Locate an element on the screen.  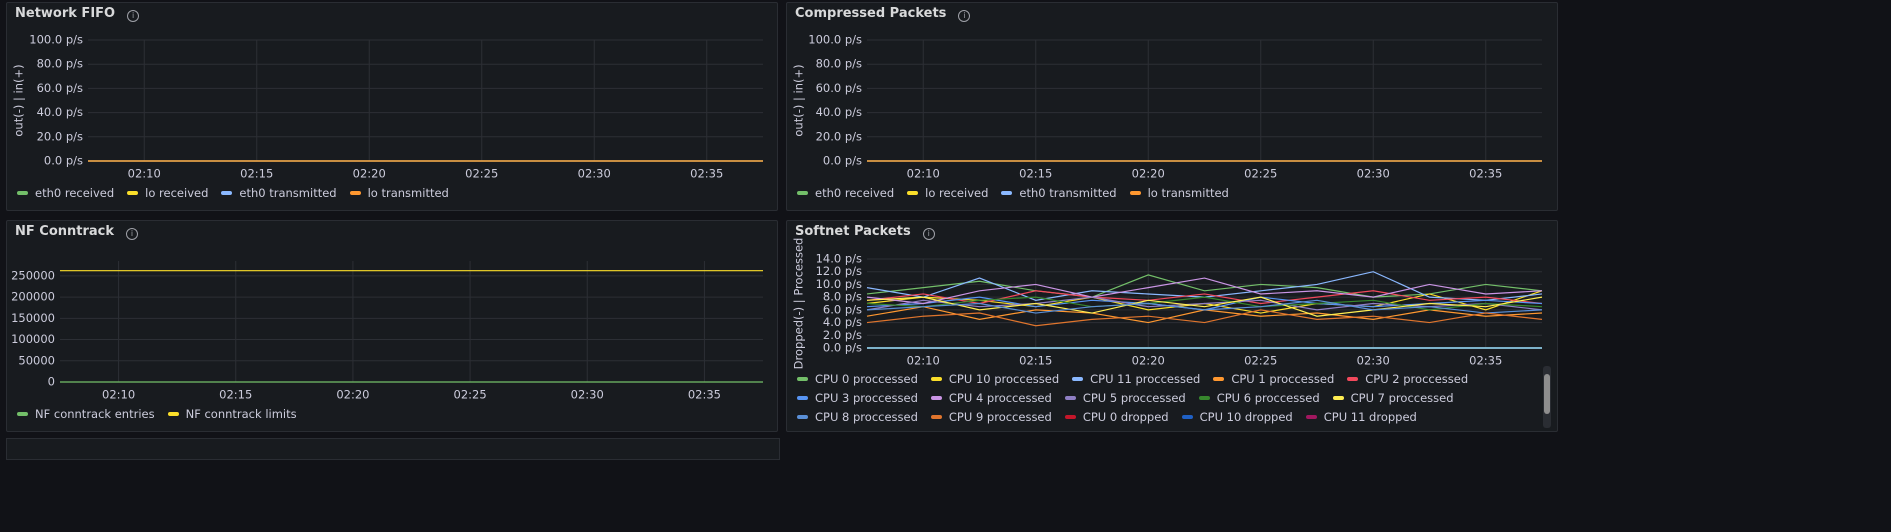
legend: NF conntrack entries NF conntrack limits is located at coordinates (387, 414).